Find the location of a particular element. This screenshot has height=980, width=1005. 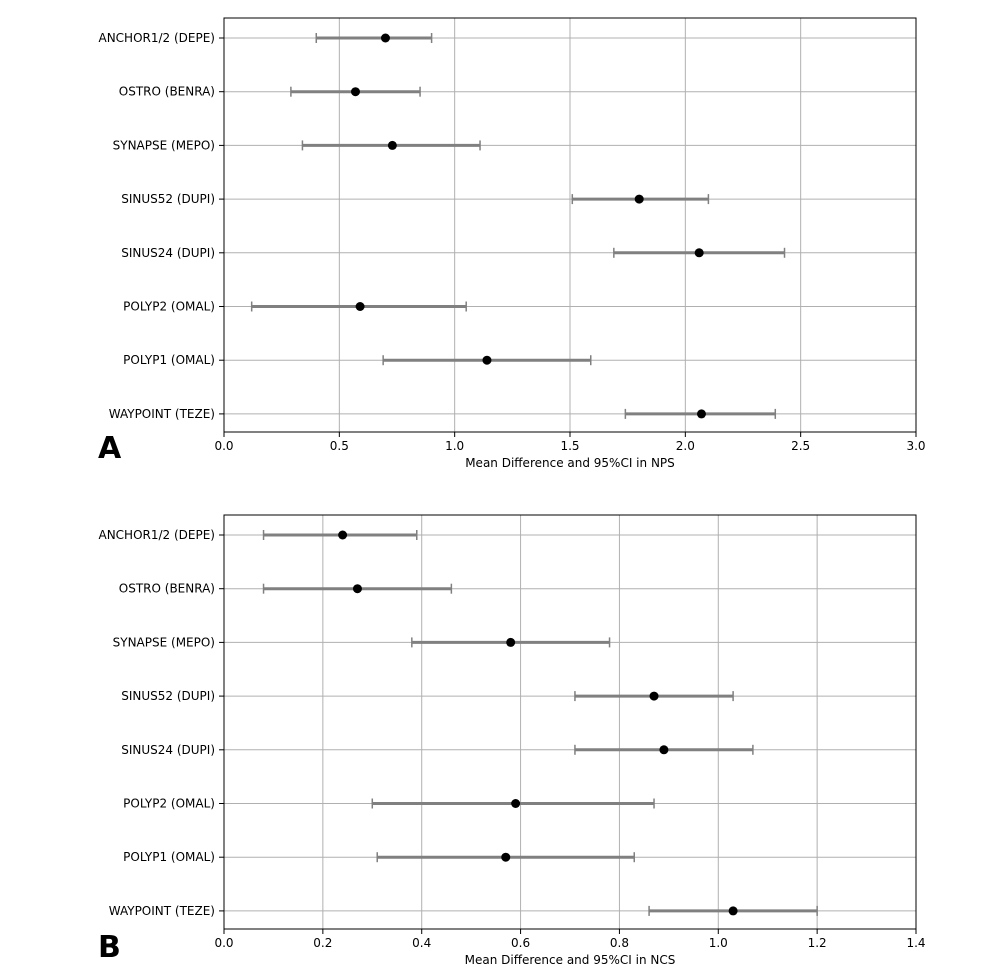

x-tick-label: 1.5 is located at coordinates (569, 446).